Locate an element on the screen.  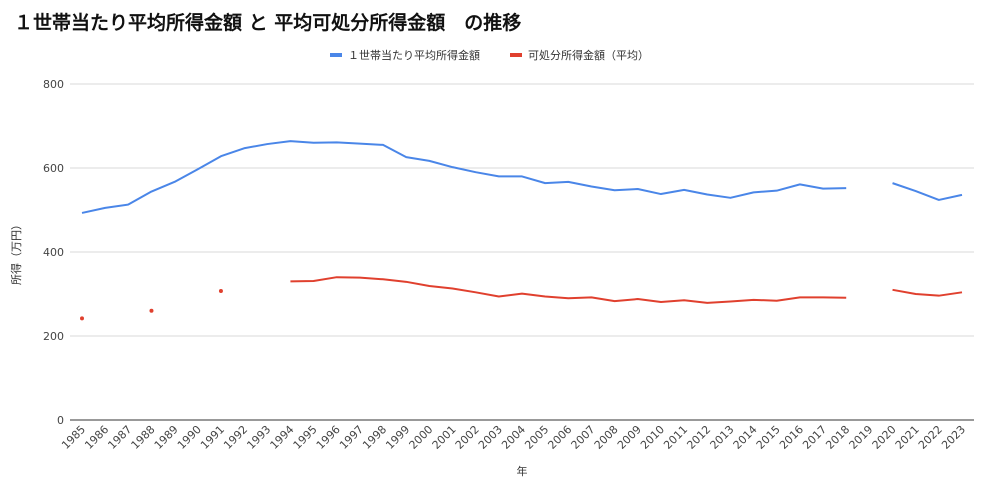
x-tick-label: 1985 is located at coordinates (73, 437).